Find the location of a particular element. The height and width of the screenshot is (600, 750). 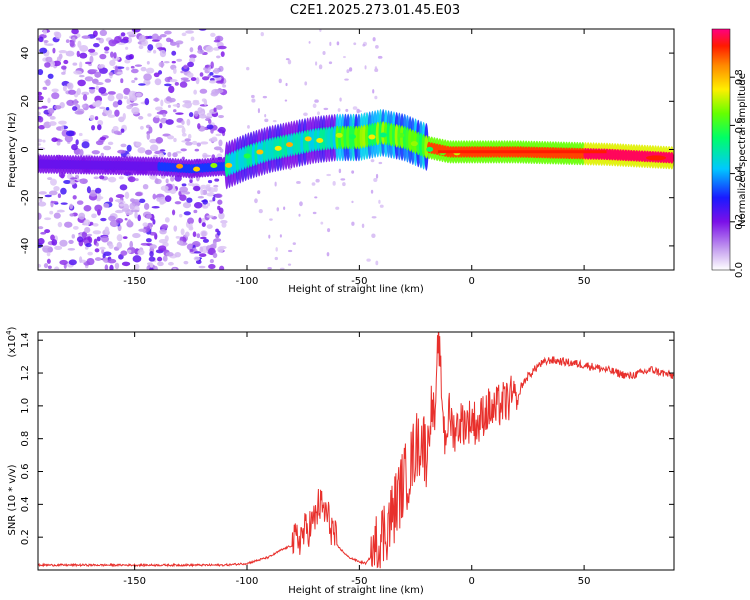

colorbar-label: Normalized spectral amplitude is located at coordinates (742, 150).